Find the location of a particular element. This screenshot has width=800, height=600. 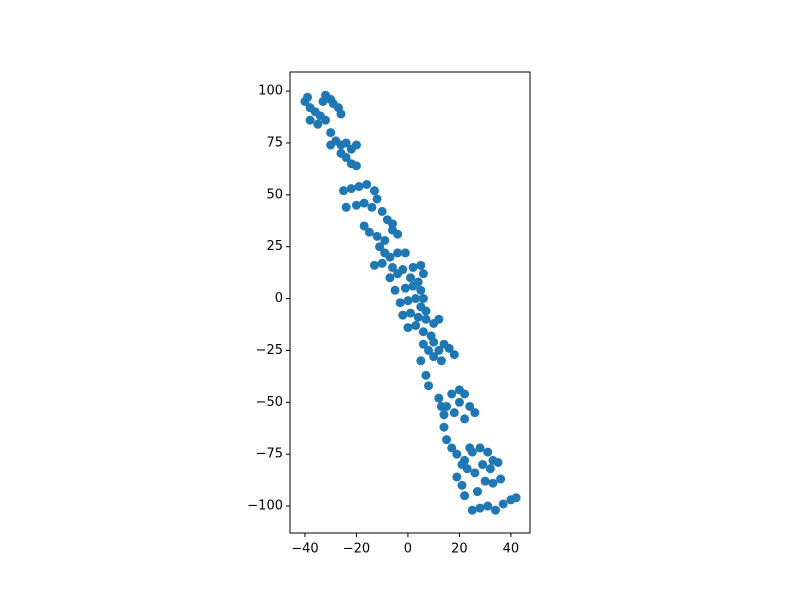

y-tick-label: 75 is located at coordinates (274, 142).